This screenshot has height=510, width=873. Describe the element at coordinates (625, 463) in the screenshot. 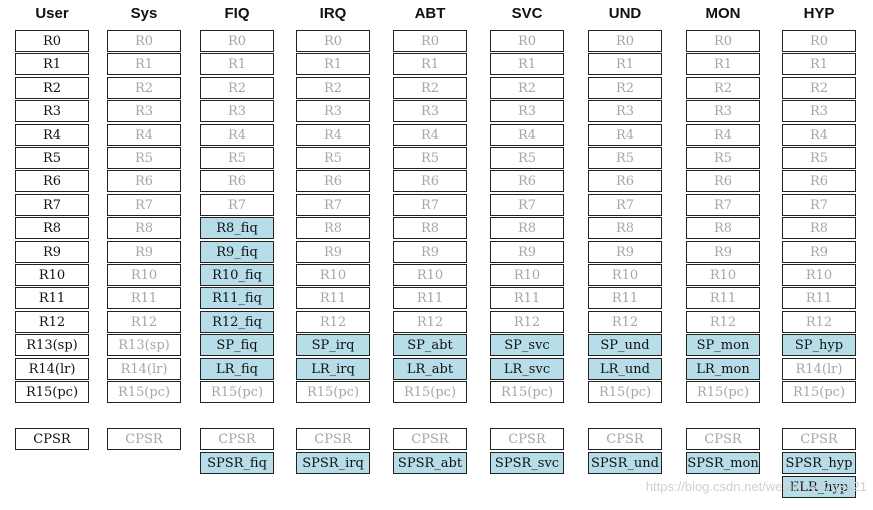

I see `status-register-cell: SPSR_und` at that location.